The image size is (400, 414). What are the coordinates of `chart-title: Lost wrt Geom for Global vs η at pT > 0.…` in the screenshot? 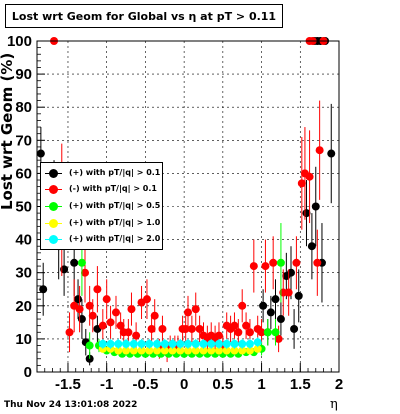 It's located at (144, 16).